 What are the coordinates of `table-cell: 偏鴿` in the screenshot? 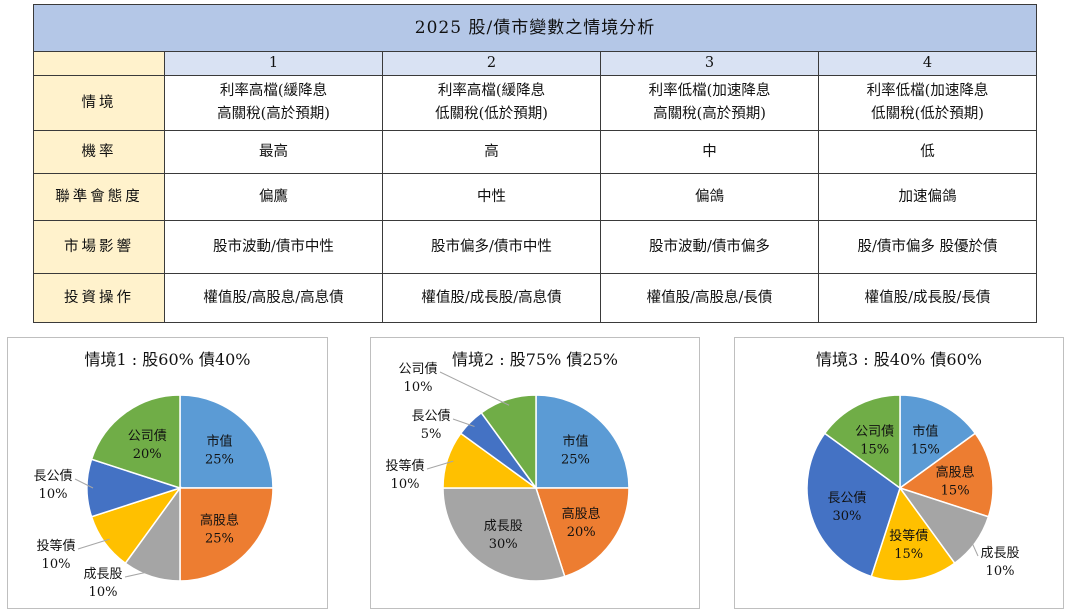 It's located at (709, 197).